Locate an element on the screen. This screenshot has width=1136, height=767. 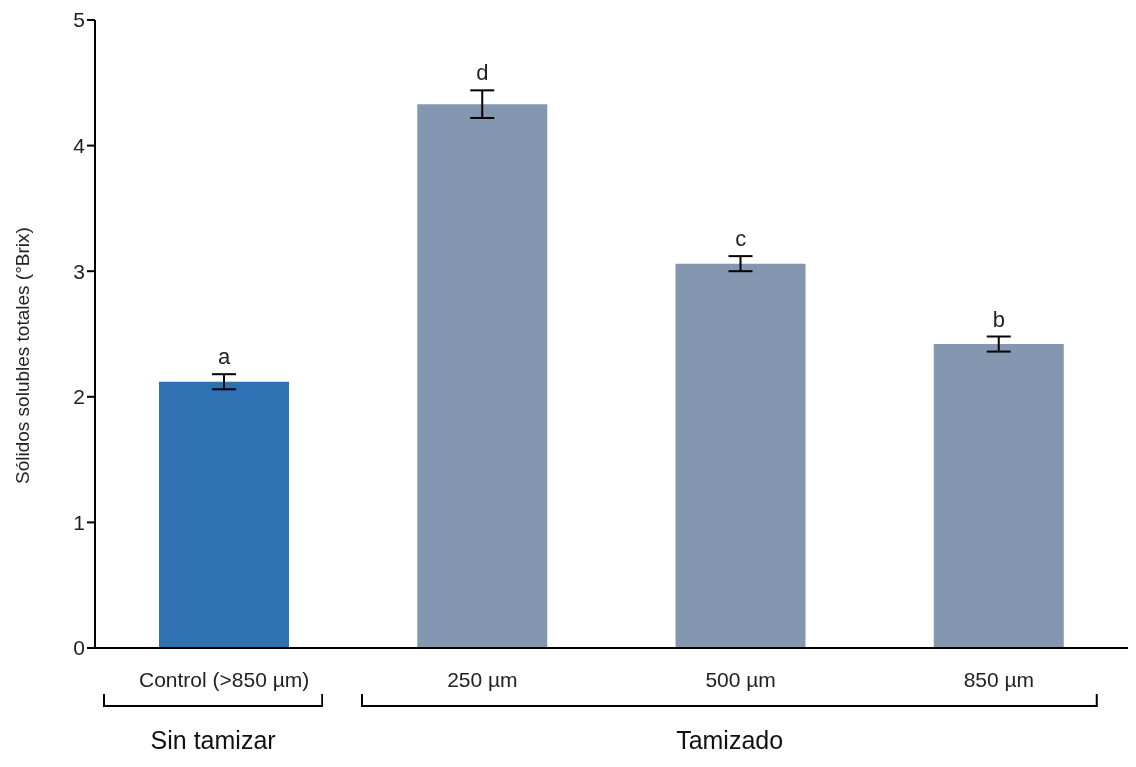
y-tick-label: 3 is located at coordinates (79, 271).